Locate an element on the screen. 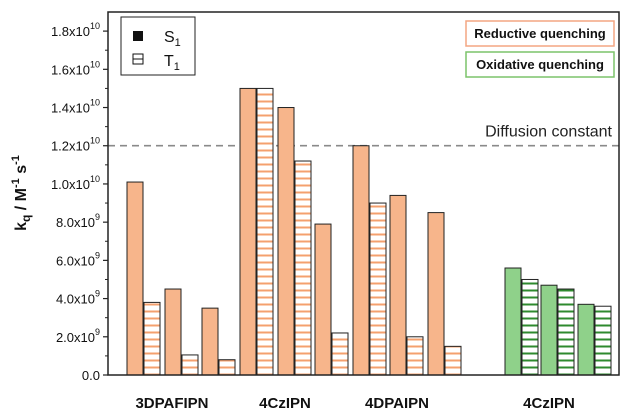 This screenshot has width=626, height=415. y-tick-label: 1.8x10¹⁰ is located at coordinates (75, 30).